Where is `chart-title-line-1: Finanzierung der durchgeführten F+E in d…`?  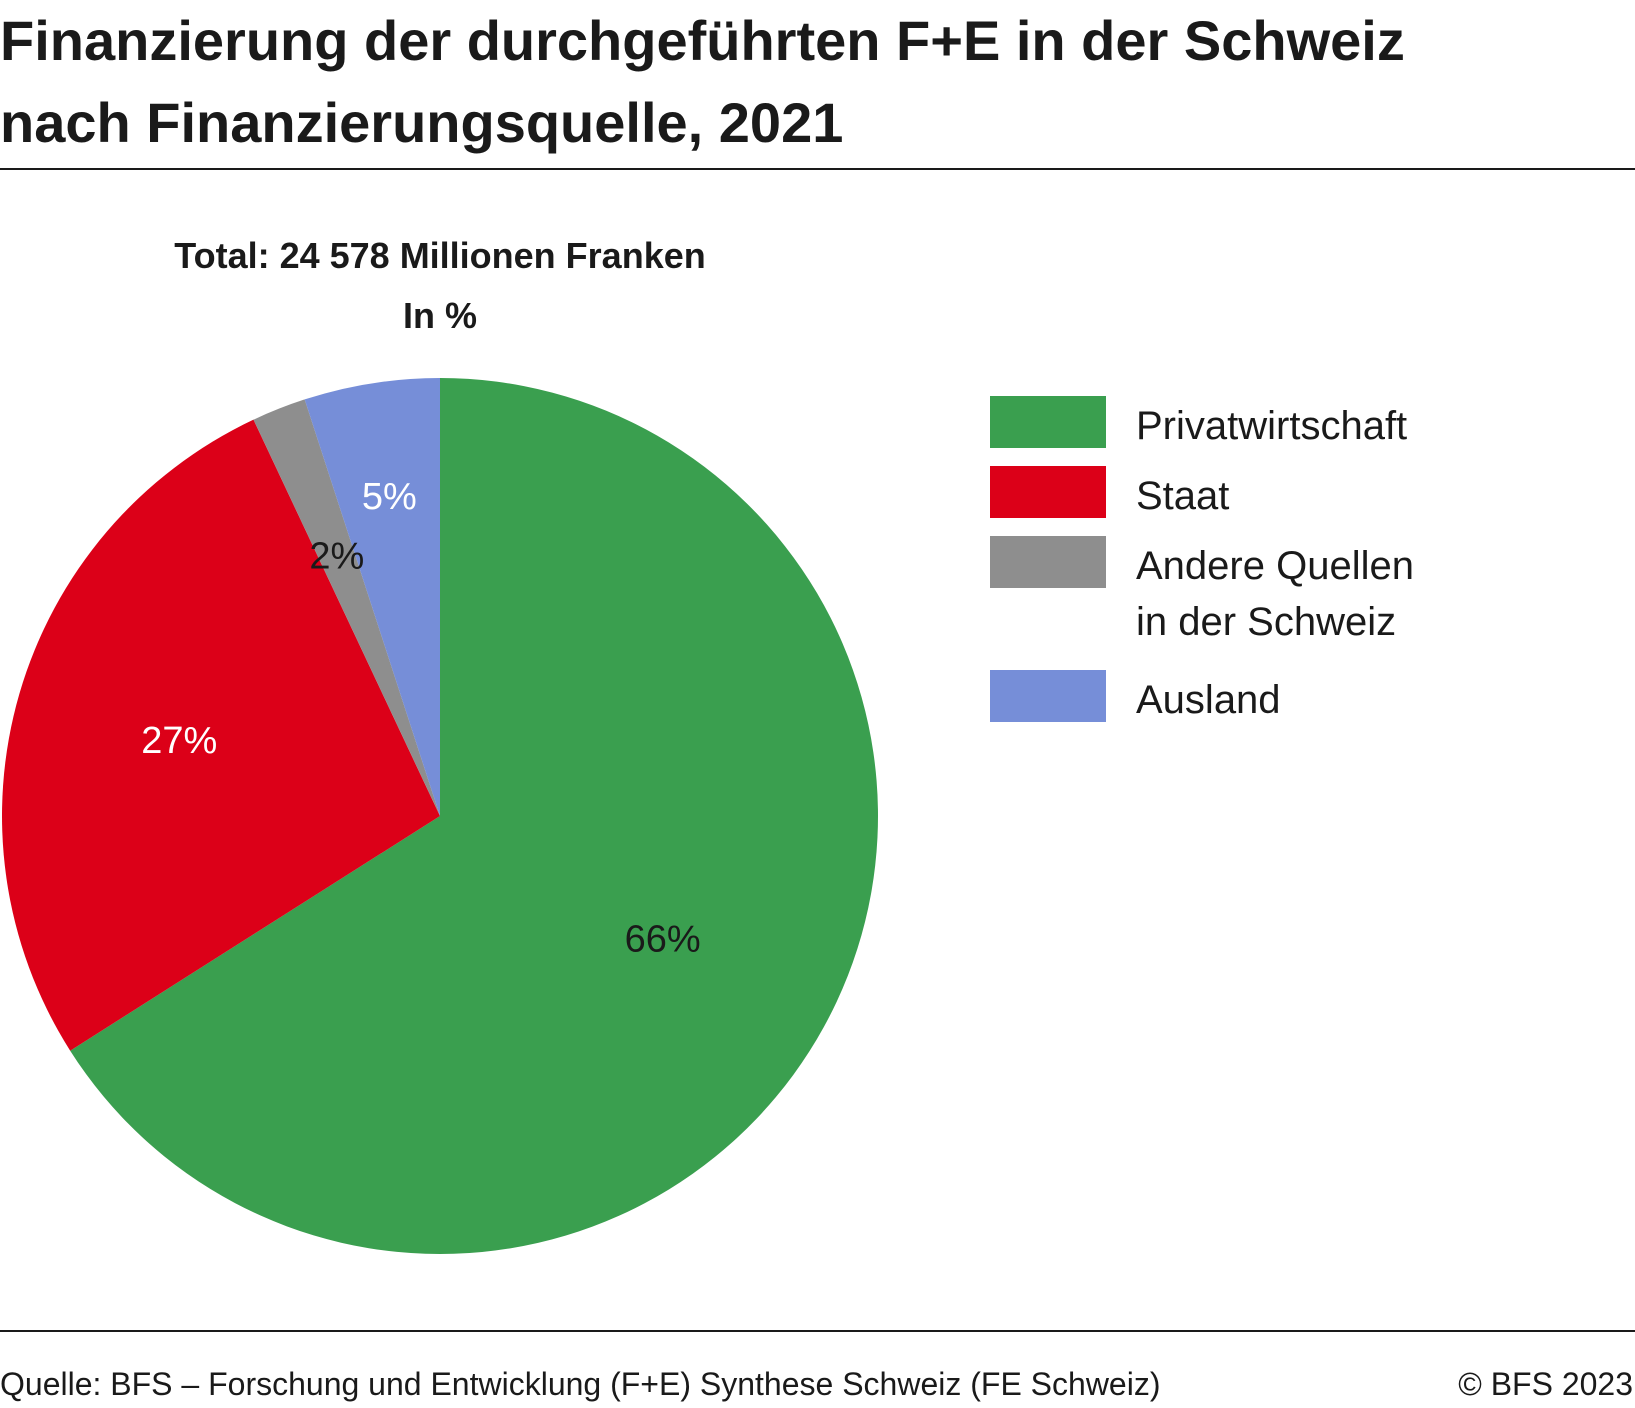
chart-title-line-1: Finanzierung der durchgeführten F+E in d… is located at coordinates (702, 40).